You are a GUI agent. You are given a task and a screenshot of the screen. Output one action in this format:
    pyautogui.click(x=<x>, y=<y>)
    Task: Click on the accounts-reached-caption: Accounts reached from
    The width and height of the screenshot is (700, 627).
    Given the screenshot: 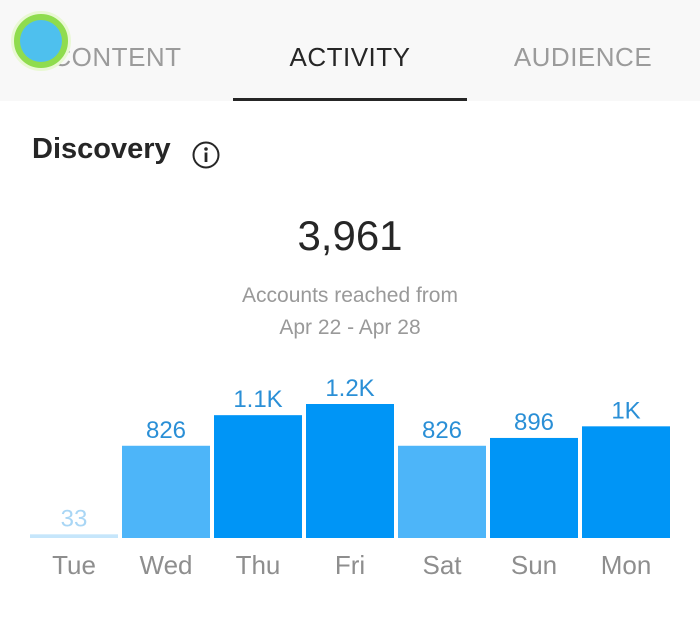 What is the action you would take?
    pyautogui.click(x=350, y=295)
    